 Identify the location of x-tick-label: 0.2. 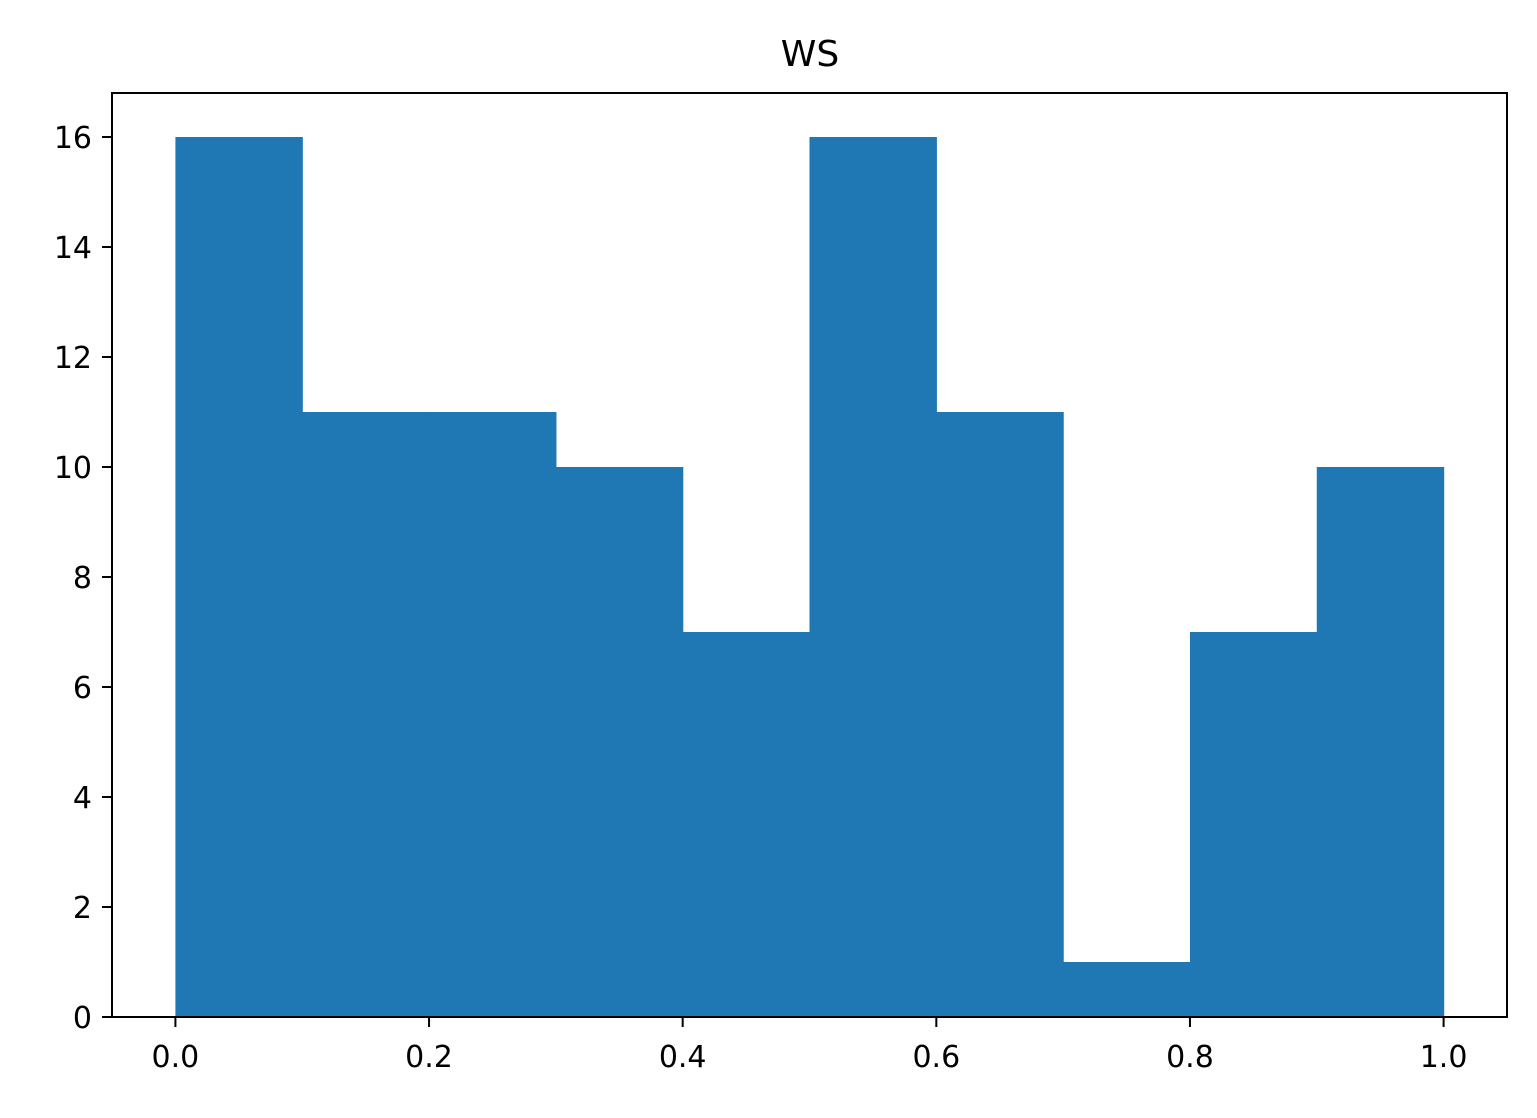
(429, 1057).